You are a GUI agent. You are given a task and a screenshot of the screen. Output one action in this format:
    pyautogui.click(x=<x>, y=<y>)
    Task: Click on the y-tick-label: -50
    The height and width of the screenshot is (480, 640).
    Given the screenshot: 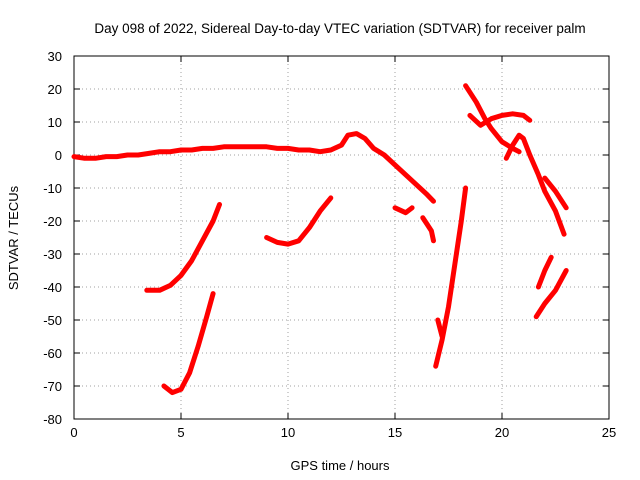 What is the action you would take?
    pyautogui.click(x=52, y=320)
    